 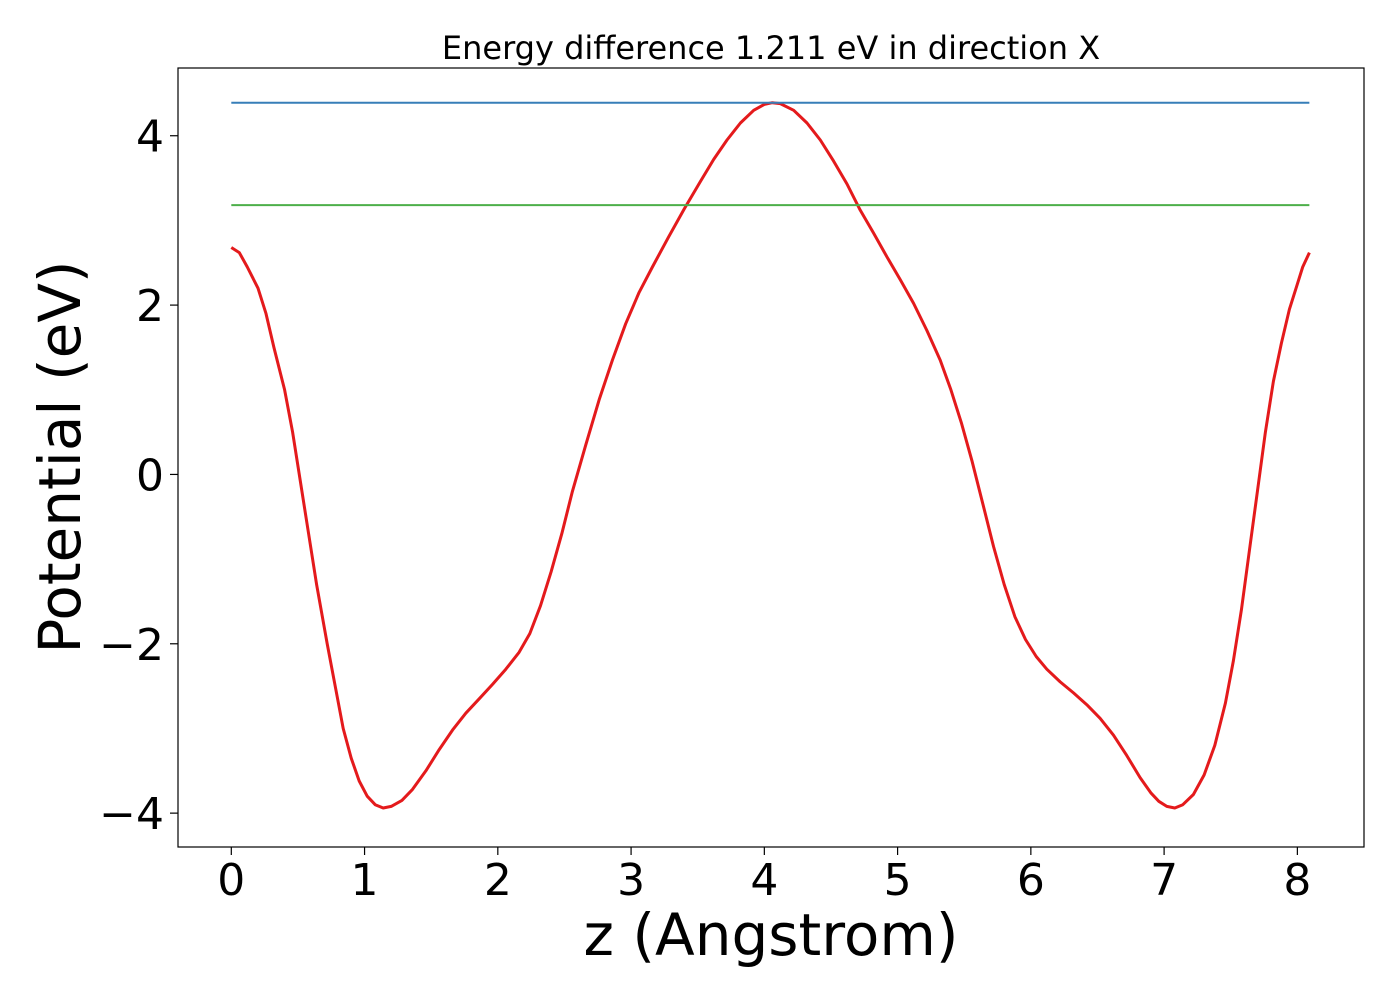 What do you see at coordinates (898, 880) in the screenshot?
I see `x-tick-label: 5` at bounding box center [898, 880].